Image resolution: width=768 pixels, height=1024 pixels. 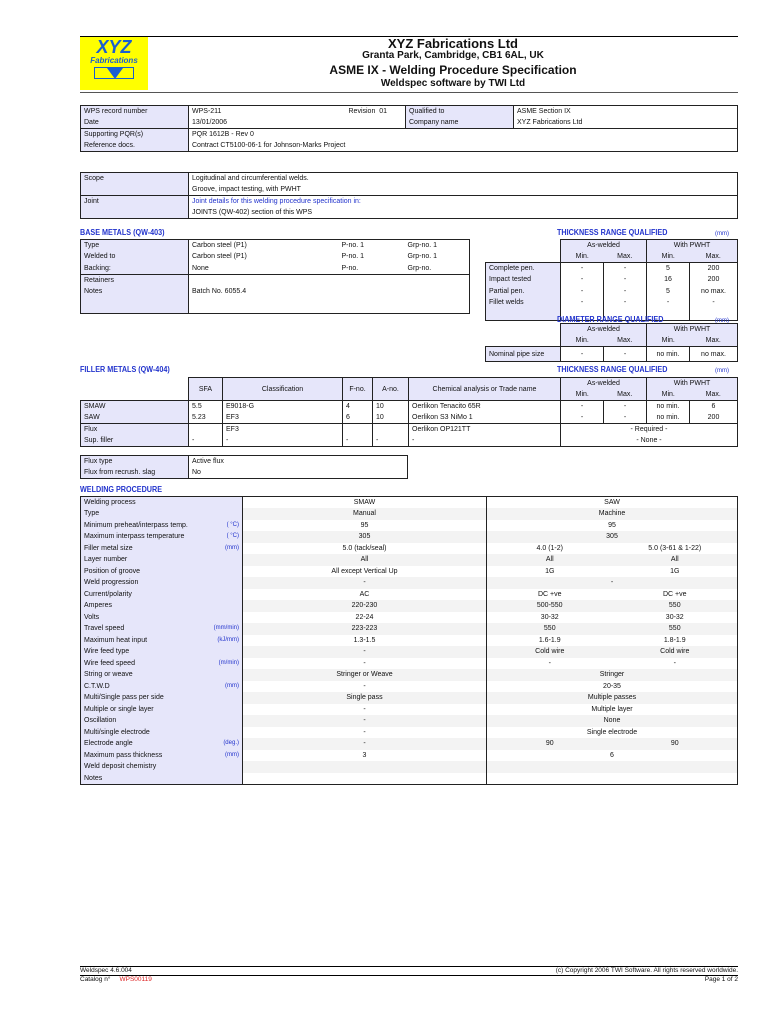 I want to click on thickness-row: Partial pen. - -5 no max., so click(x=611, y=291).